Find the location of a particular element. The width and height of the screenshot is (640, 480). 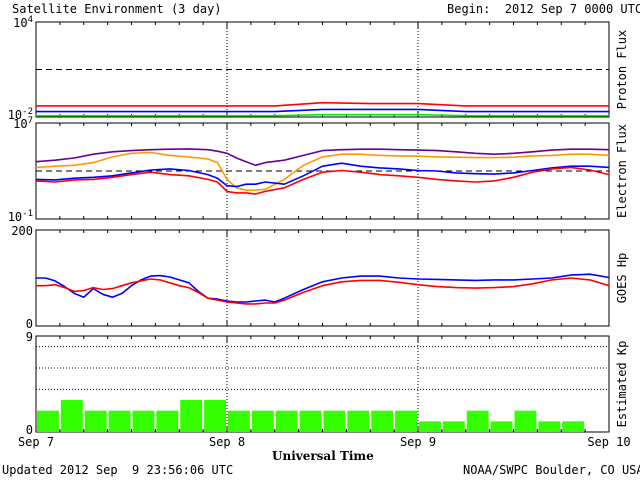

electron-flux-y-tick-exponent: -1 is located at coordinates (27, 214).